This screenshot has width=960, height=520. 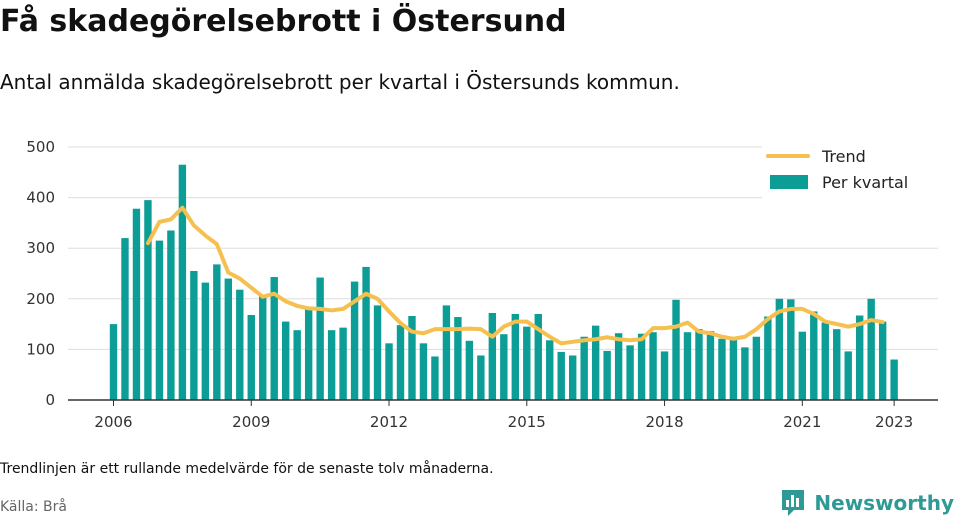 What do you see at coordinates (40, 299) in the screenshot?
I see `y-tick-label: 200` at bounding box center [40, 299].